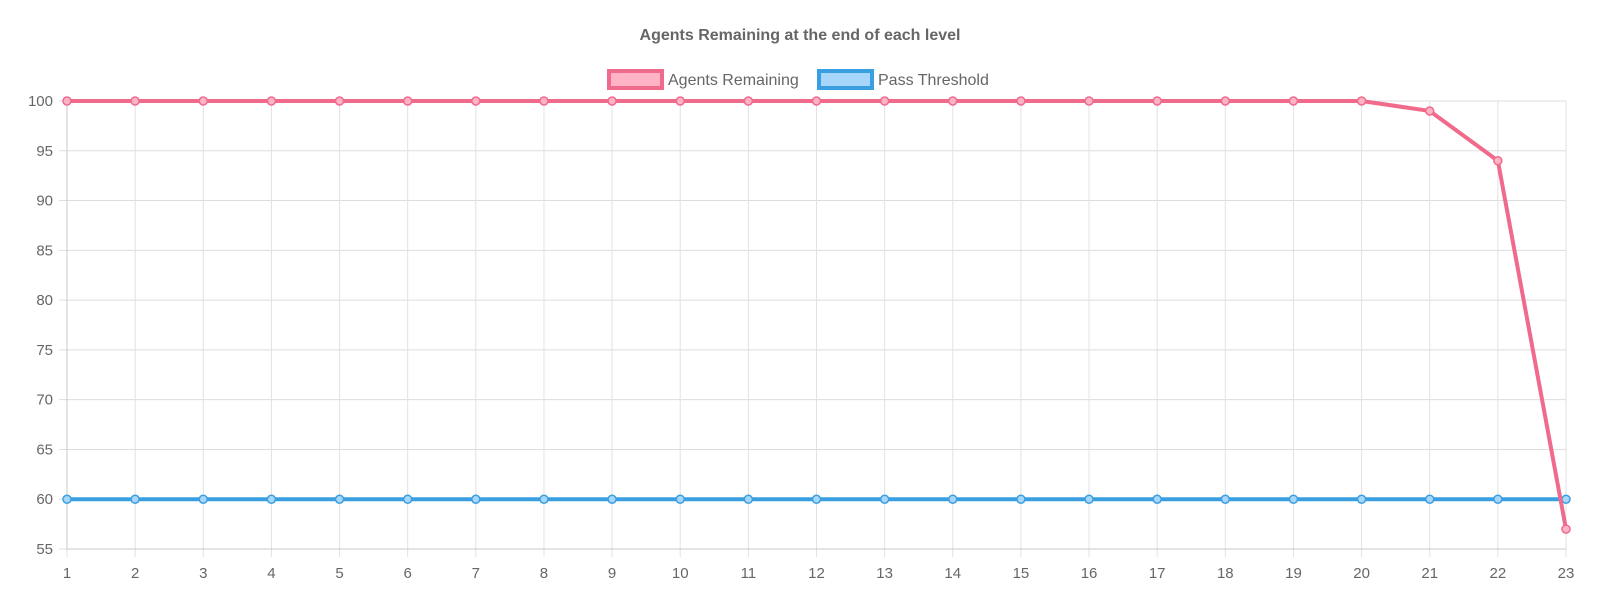 This screenshot has height=592, width=1600. Describe the element at coordinates (44, 449) in the screenshot. I see `y-tick-label: 65` at that location.